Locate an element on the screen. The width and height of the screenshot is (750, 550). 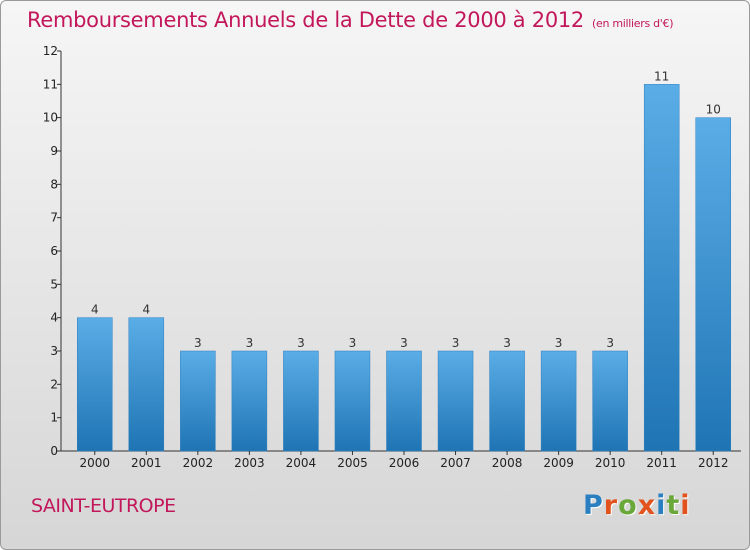
bar-value-label: 11 is located at coordinates (661, 76).